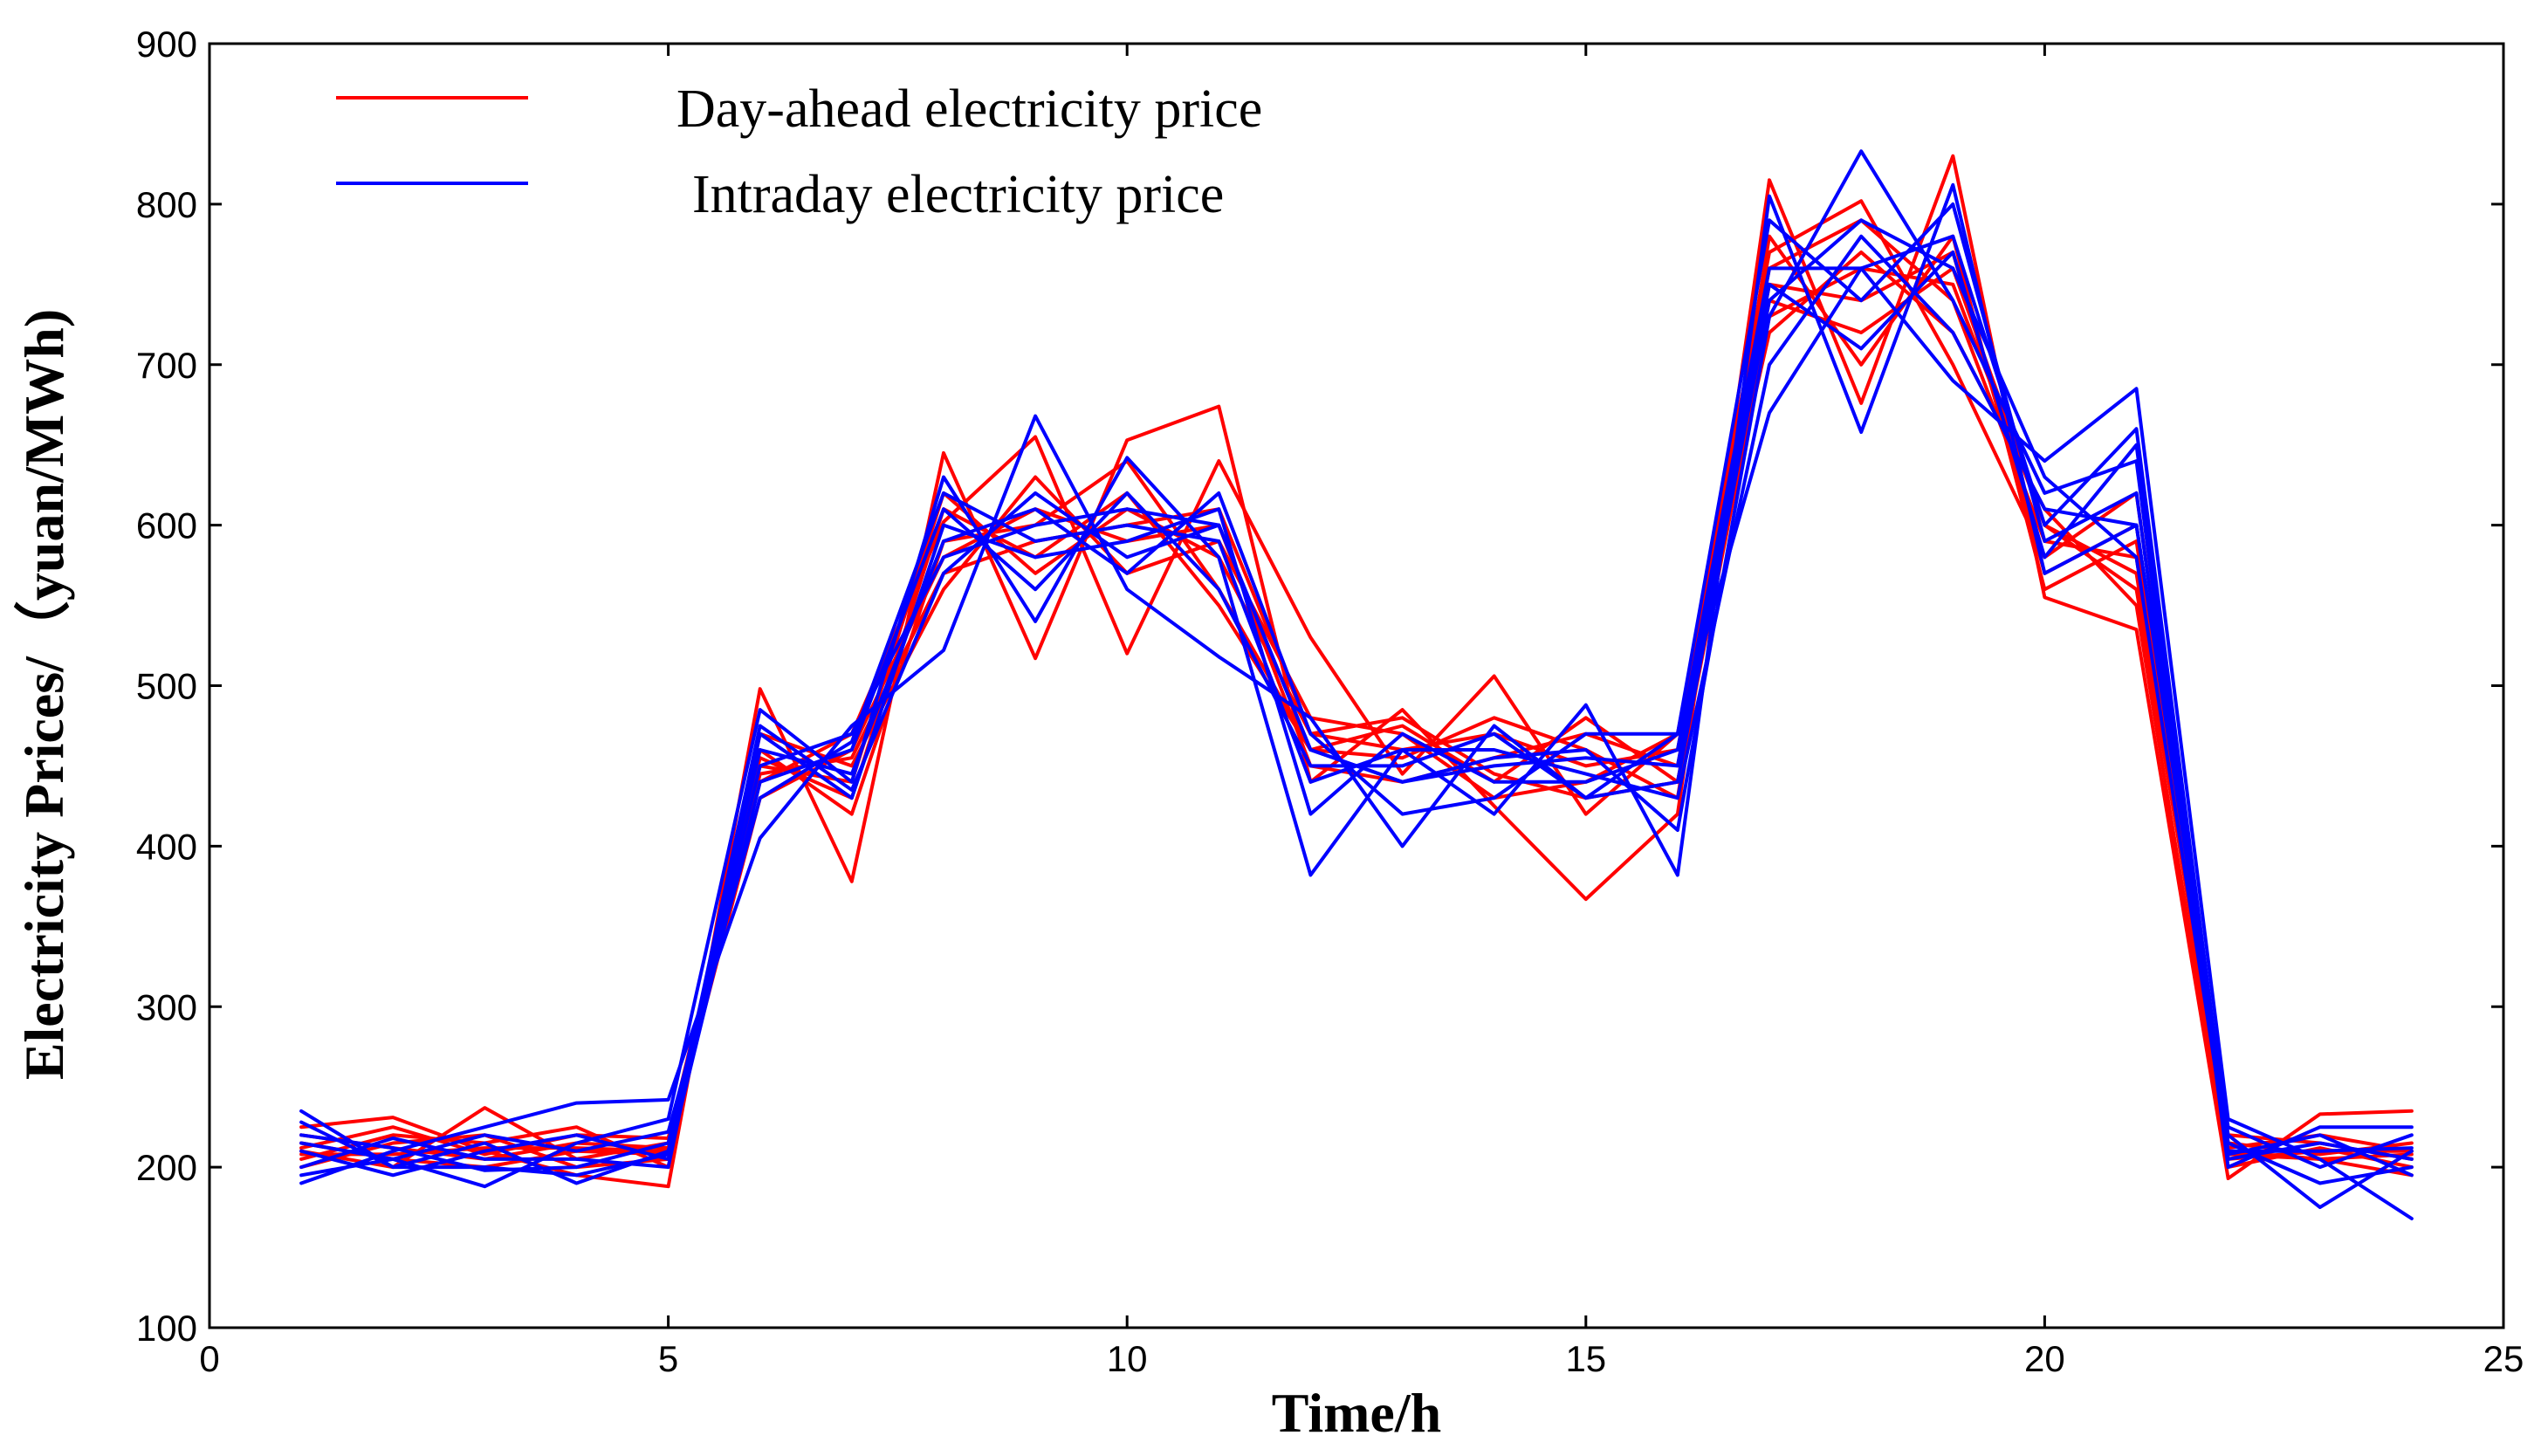  What do you see at coordinates (2044, 1358) in the screenshot?
I see `x-tick-label: 20` at bounding box center [2044, 1358].